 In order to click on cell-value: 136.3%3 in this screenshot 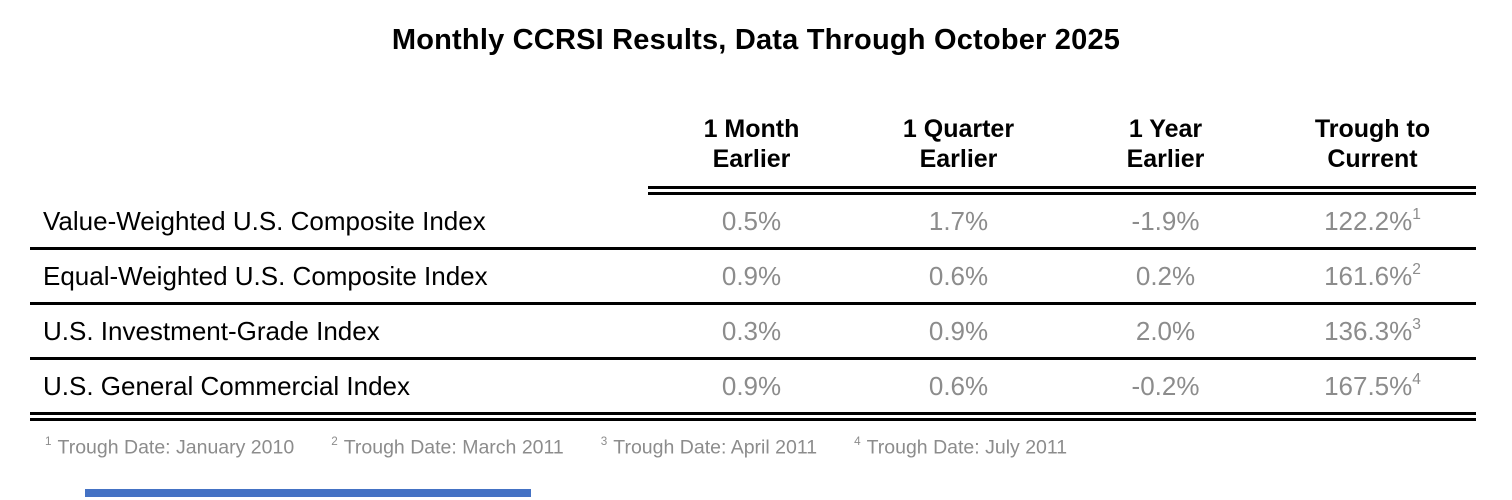, I will do `click(1372, 331)`.